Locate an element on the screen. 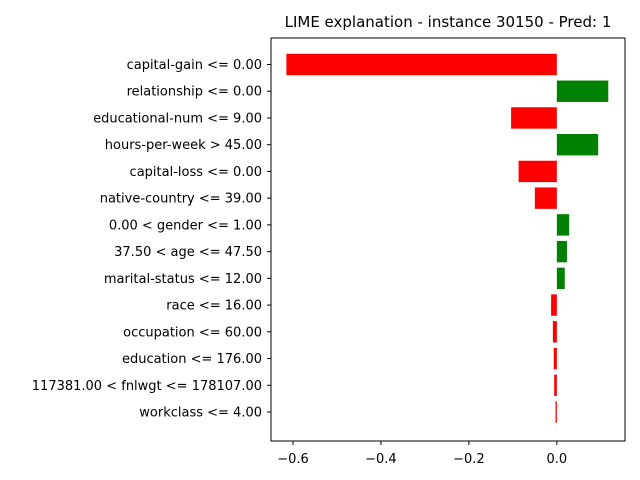 This screenshot has width=640, height=480. y-tick-label: 0.00 < gender <= 1.00 is located at coordinates (185, 225).